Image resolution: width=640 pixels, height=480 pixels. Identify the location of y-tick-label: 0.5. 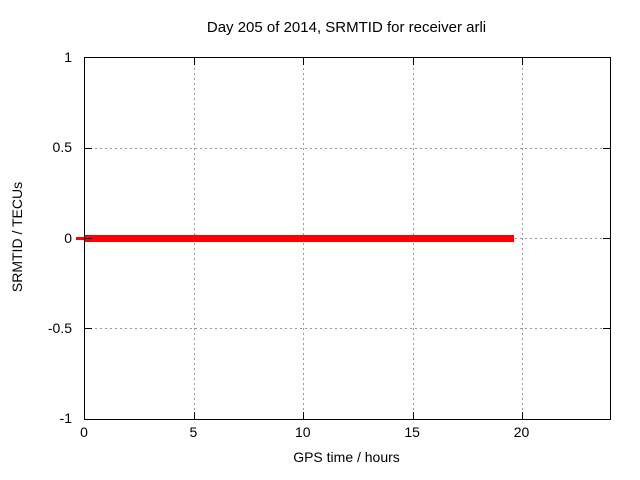
(62, 147).